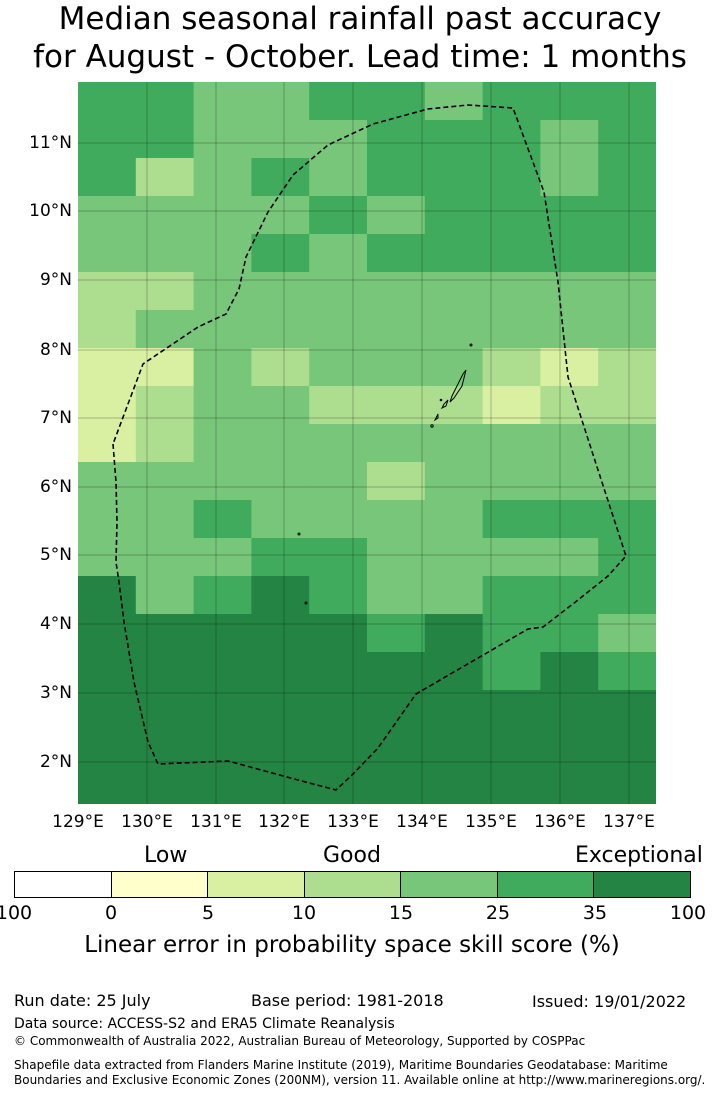  I want to click on colorbar-tick: 5, so click(208, 913).